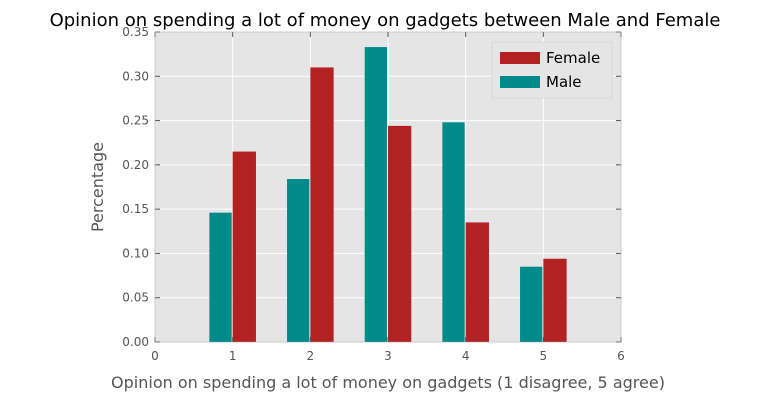 The width and height of the screenshot is (775, 402). What do you see at coordinates (573, 58) in the screenshot?
I see `legend-label-female: Female` at bounding box center [573, 58].